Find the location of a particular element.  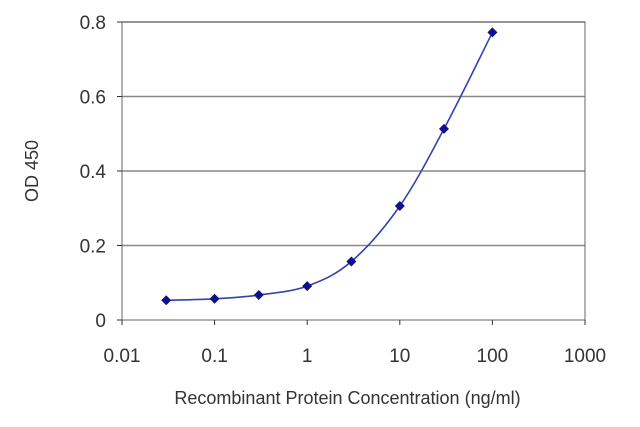

xtick-label-1: 0.1 is located at coordinates (214, 356).